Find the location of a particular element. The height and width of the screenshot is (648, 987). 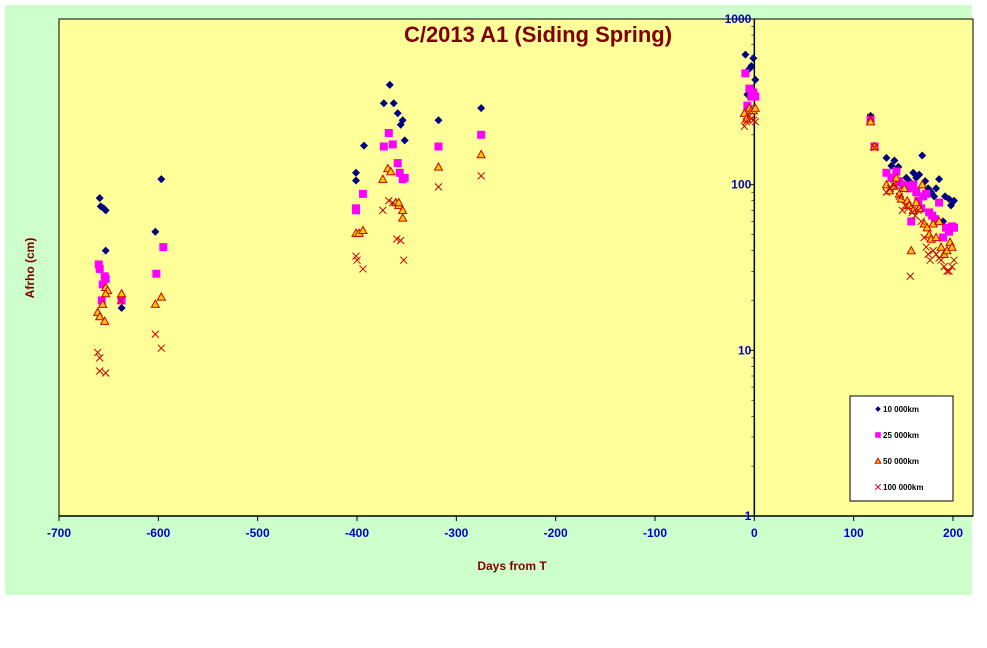

x-tick-label: -300 is located at coordinates (456, 533).